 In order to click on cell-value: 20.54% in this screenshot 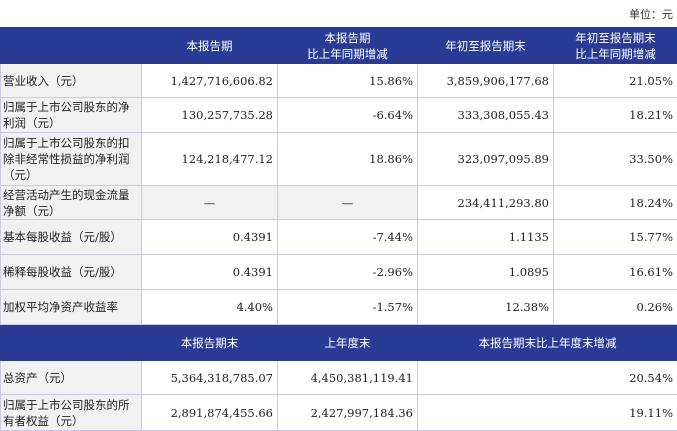, I will do `click(547, 378)`.